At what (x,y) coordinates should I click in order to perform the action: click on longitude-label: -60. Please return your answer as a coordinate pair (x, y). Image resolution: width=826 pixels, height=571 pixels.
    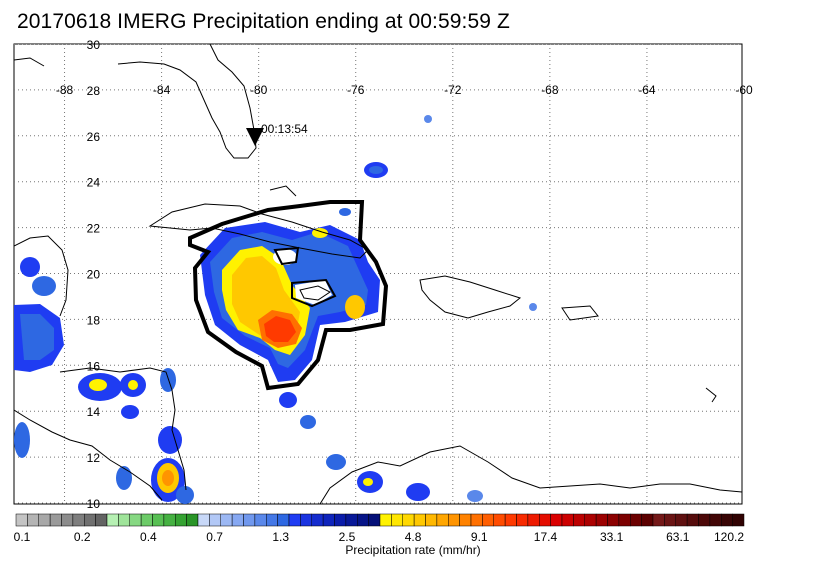
    Looking at the image, I should click on (744, 90).